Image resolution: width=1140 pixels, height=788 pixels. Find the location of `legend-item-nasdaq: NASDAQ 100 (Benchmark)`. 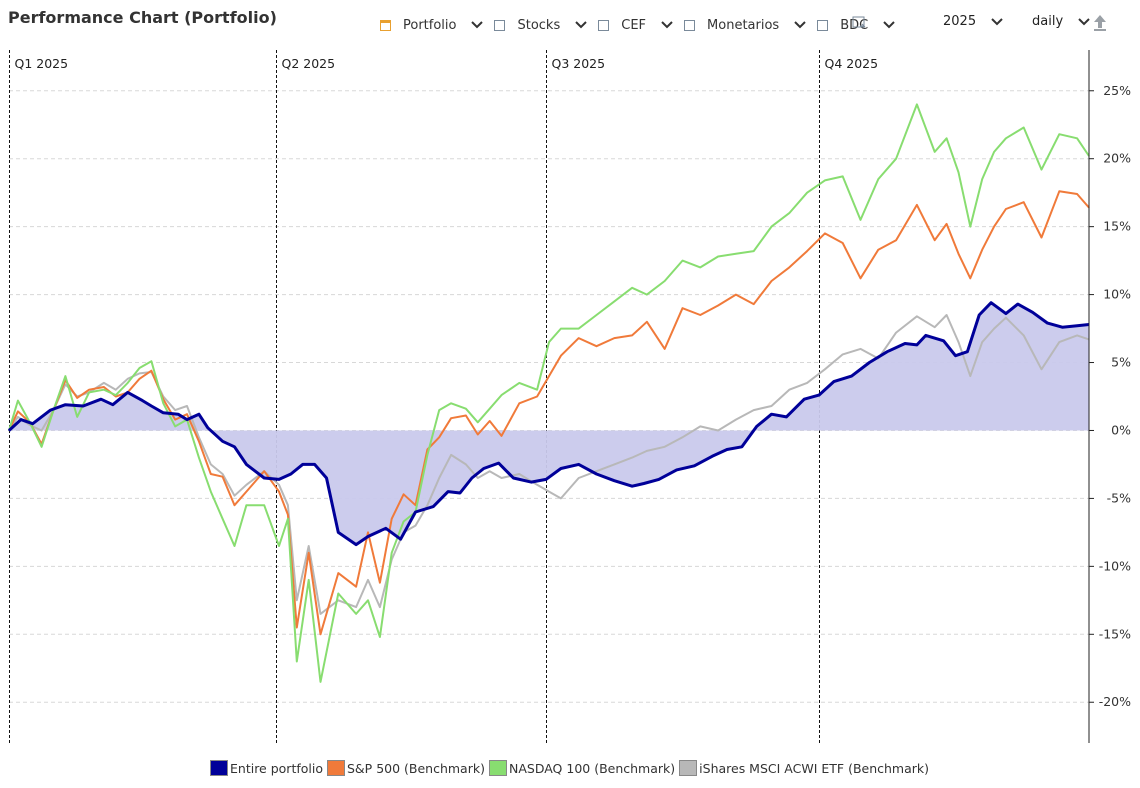

legend-item-nasdaq: NASDAQ 100 (Benchmark) is located at coordinates (581, 768).